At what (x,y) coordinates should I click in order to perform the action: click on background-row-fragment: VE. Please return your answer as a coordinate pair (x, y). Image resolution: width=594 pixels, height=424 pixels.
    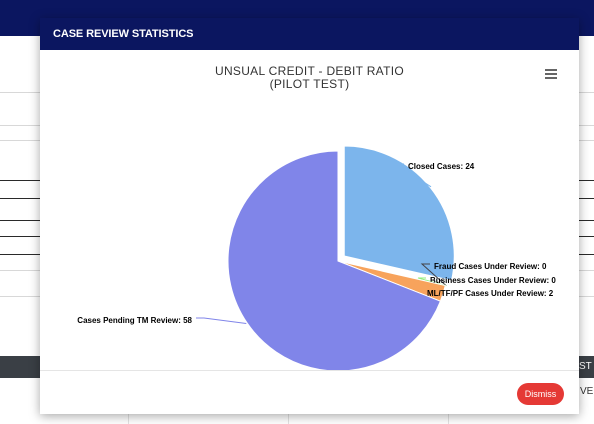
    Looking at the image, I should click on (587, 391).